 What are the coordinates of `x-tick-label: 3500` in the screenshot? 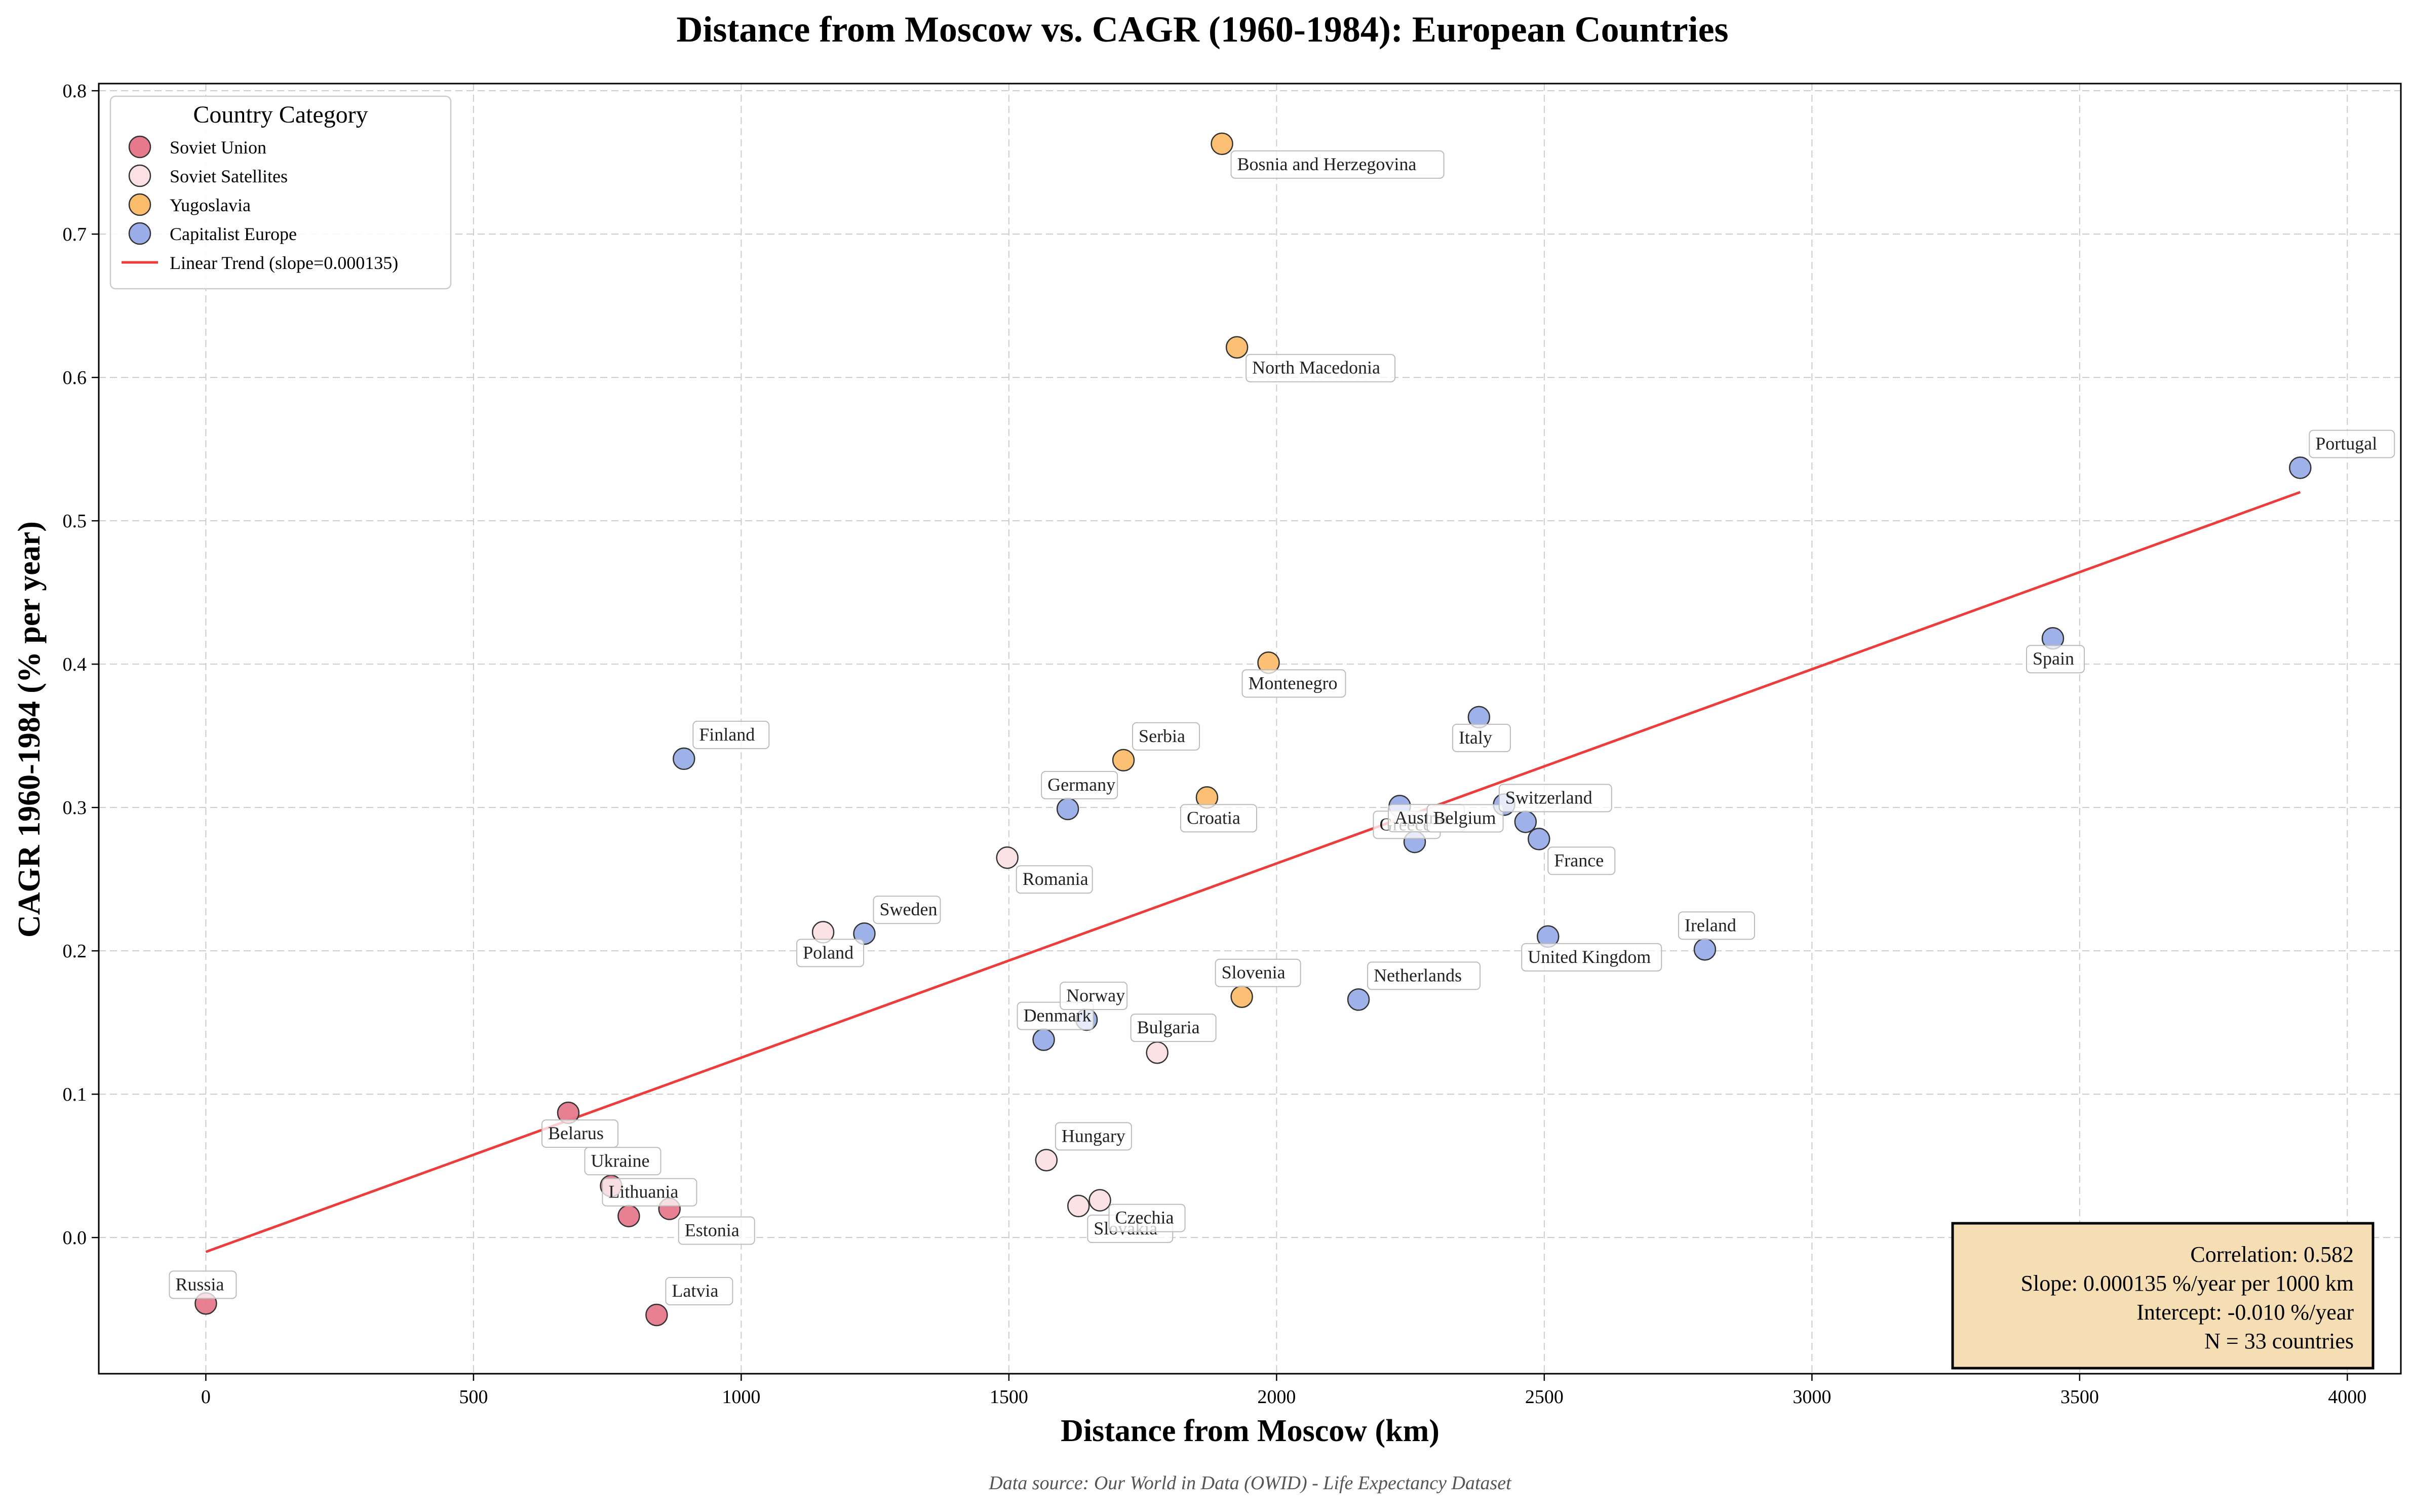 It's located at (2079, 1397).